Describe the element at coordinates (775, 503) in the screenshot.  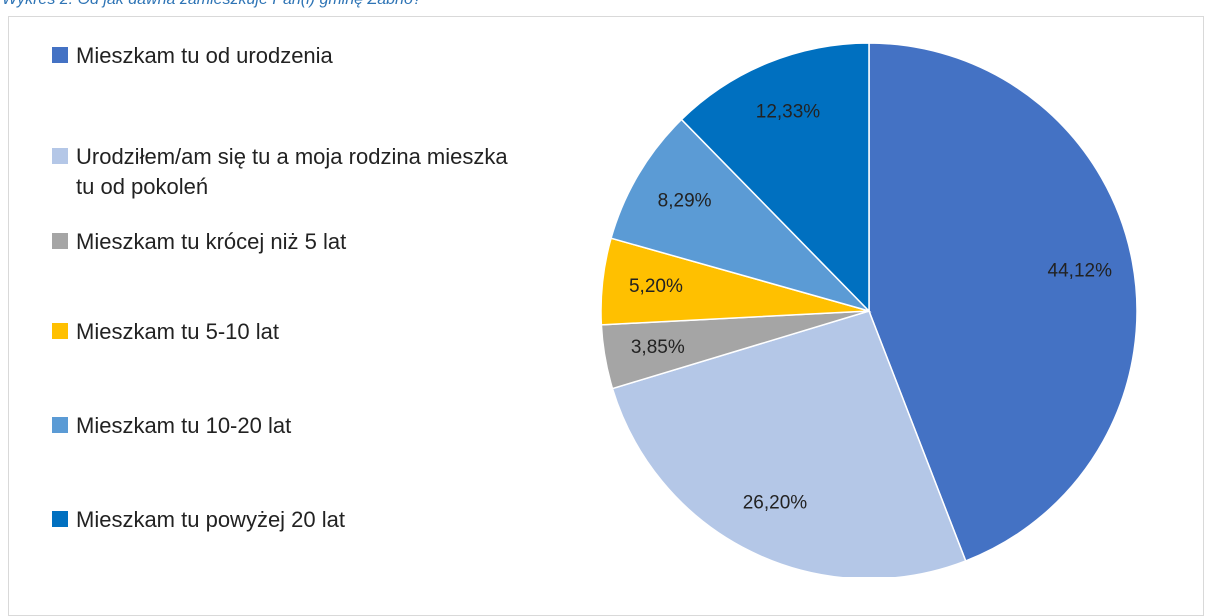
I see `data-label: 26,20%` at that location.